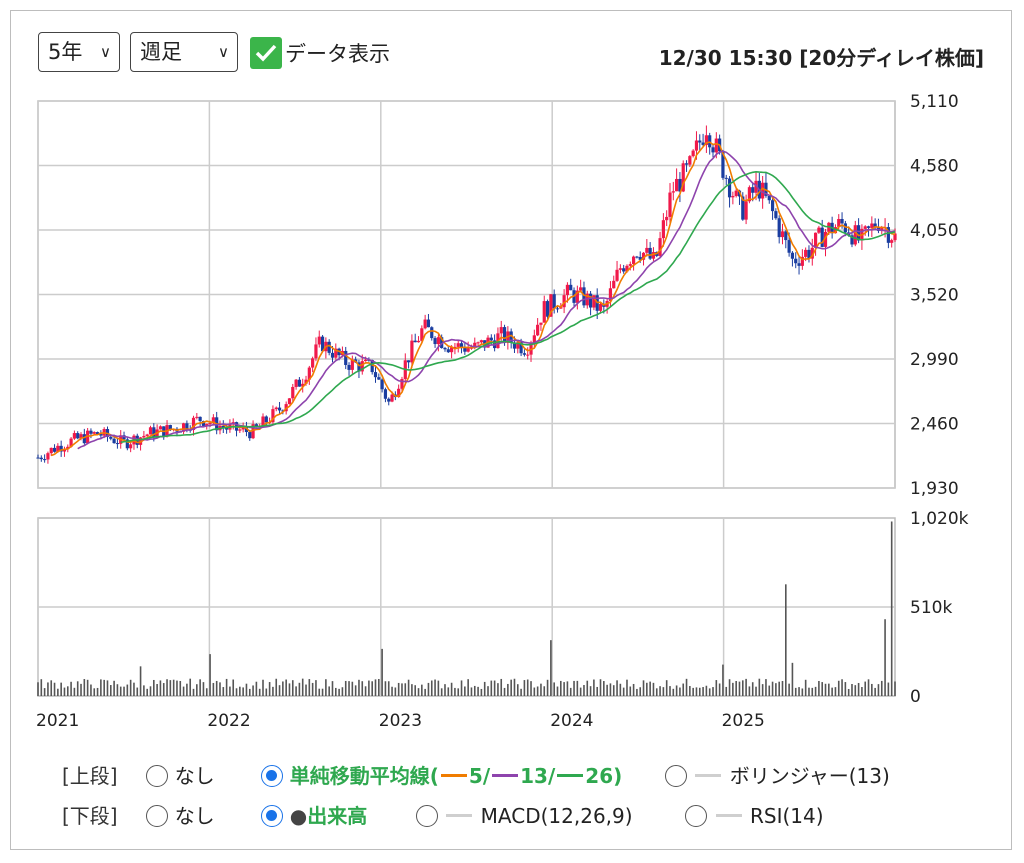 The width and height of the screenshot is (1024, 863). I want to click on period-select-value: 5年, so click(65, 52).